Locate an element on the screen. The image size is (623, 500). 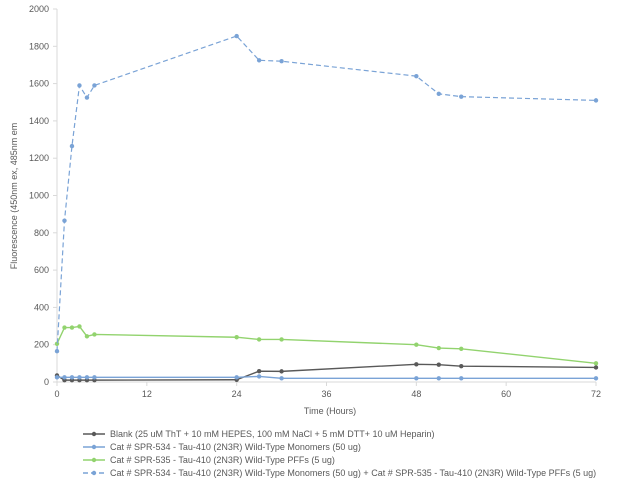
x-tick-label: 12 is located at coordinates (147, 394).